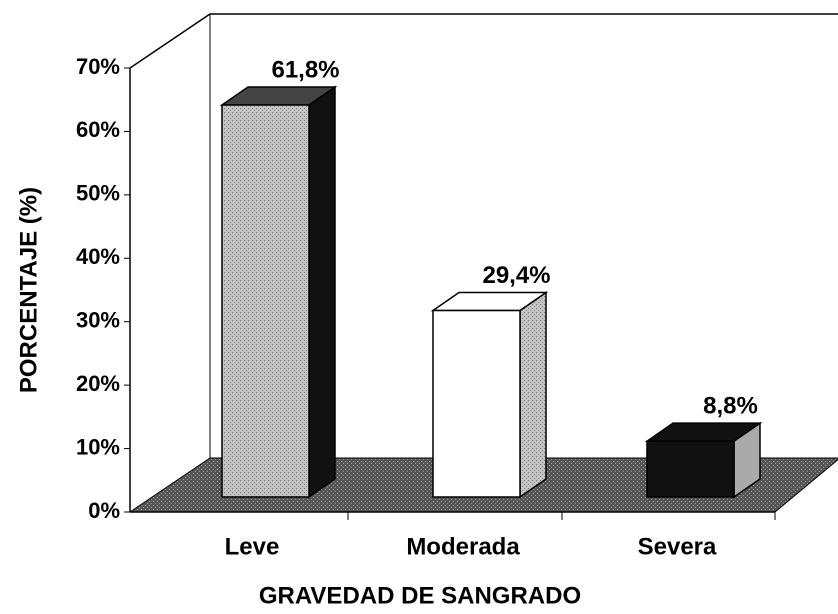 This screenshot has height=614, width=838. Describe the element at coordinates (463, 546) in the screenshot. I see `x-tick-label: Moderada` at that location.